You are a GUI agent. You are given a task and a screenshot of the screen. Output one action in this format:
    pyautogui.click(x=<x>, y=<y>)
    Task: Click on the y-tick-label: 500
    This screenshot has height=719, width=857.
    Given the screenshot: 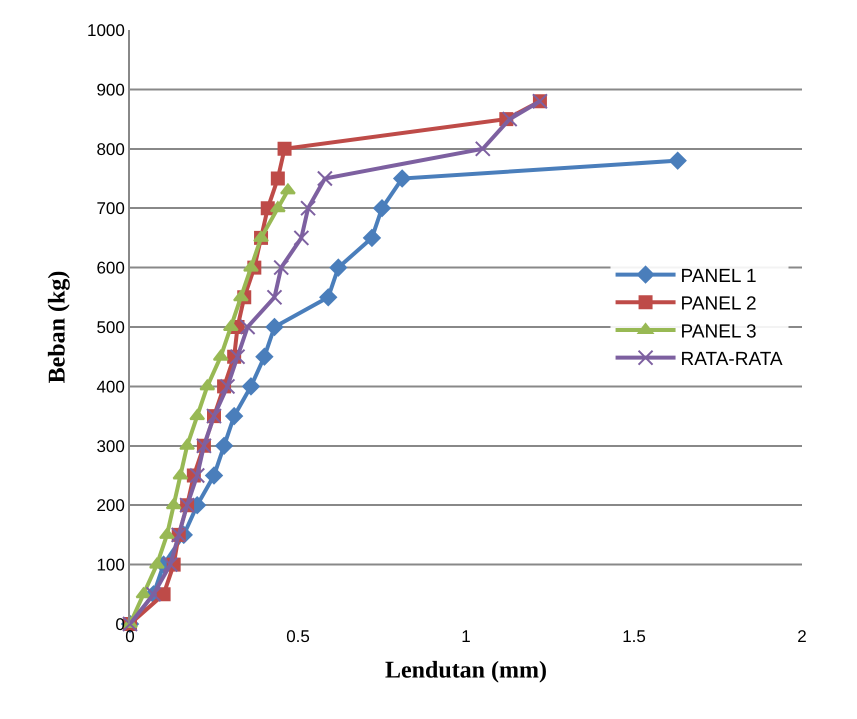 What is the action you would take?
    pyautogui.click(x=110, y=327)
    